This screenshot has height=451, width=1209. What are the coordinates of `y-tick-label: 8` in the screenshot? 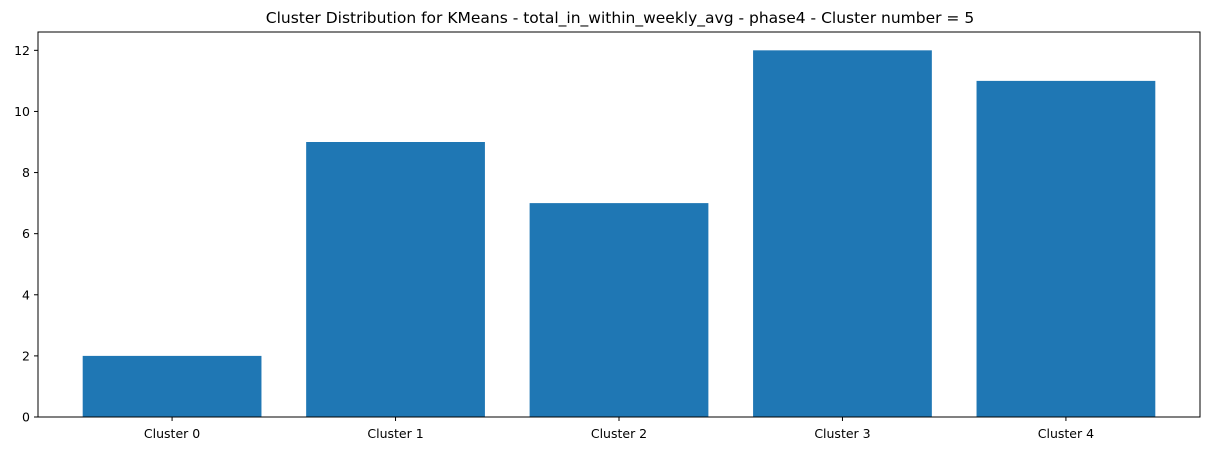 It's located at (26, 172).